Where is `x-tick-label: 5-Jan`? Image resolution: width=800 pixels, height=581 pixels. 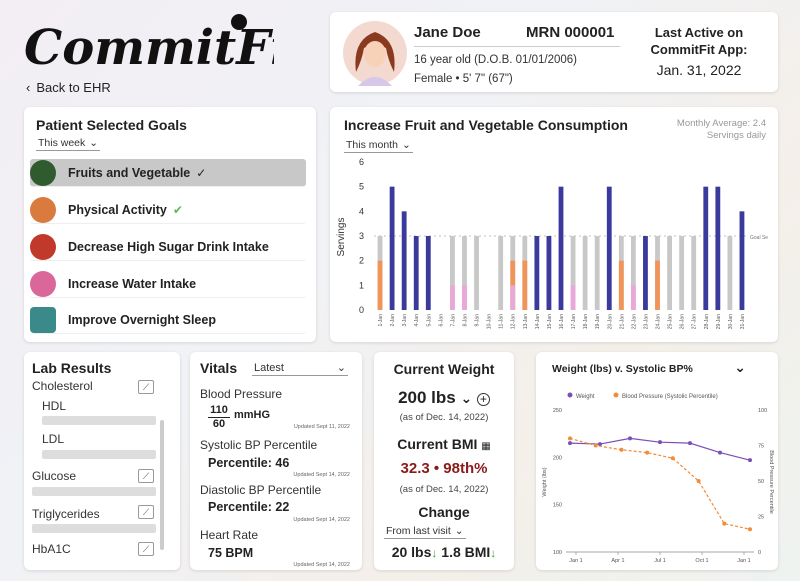 x-tick-label: 5-Jan is located at coordinates (429, 320).